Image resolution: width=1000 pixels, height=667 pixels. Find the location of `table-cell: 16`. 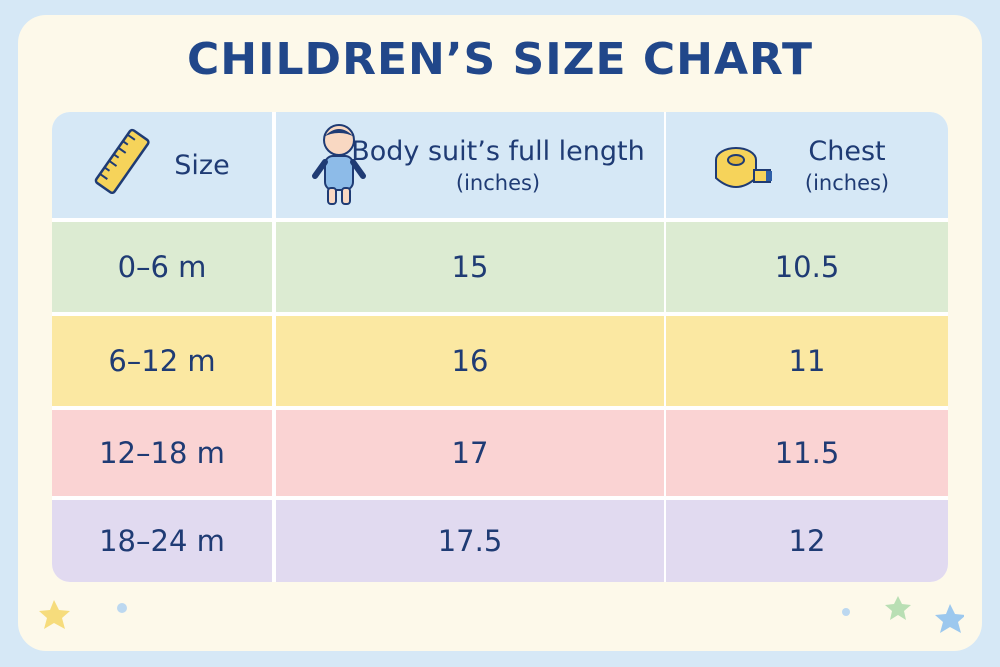

table-cell: 16 is located at coordinates (470, 361).